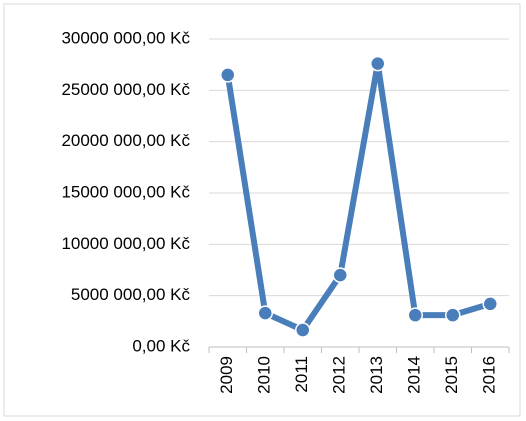  Describe the element at coordinates (125, 243) in the screenshot. I see `y-tick-label: 10000 000,00 Kč` at that location.